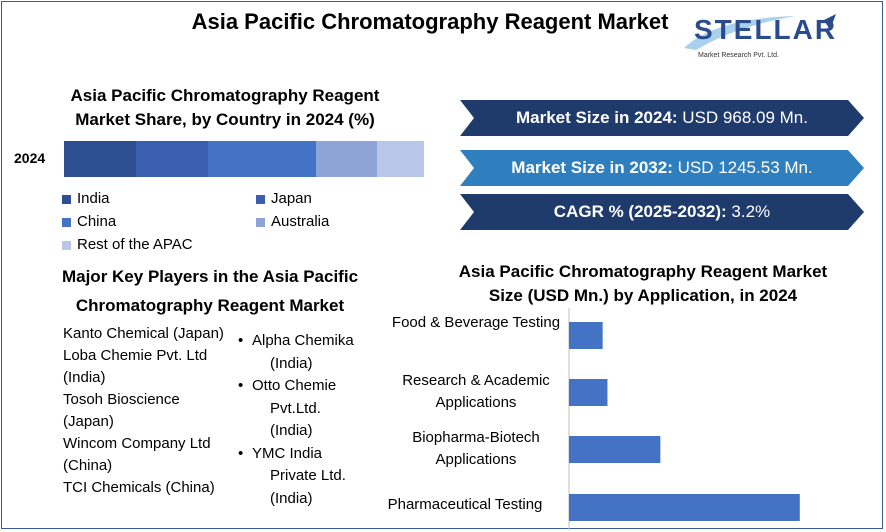 The image size is (886, 532). What do you see at coordinates (748, 211) in the screenshot?
I see `banner-value: 3.2%` at bounding box center [748, 211].